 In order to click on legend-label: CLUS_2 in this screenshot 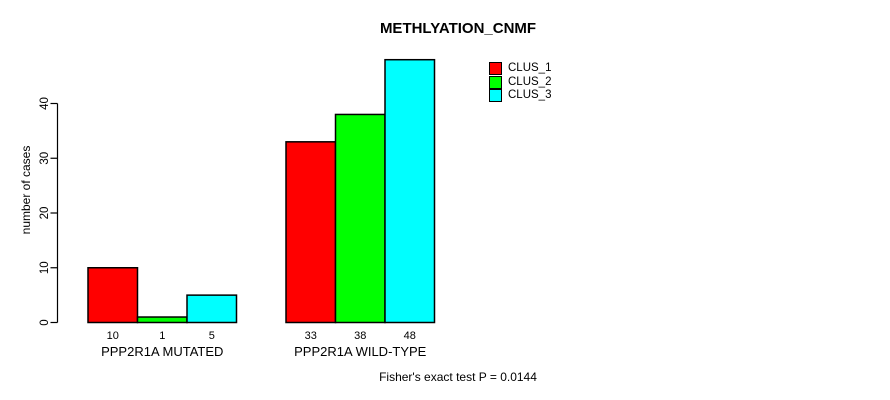, I will do `click(530, 81)`.